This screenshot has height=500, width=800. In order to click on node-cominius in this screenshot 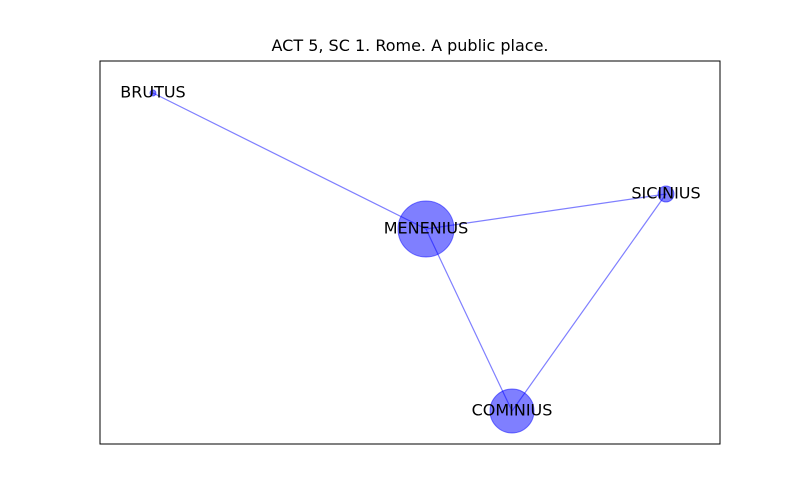, I will do `click(512, 411)`.